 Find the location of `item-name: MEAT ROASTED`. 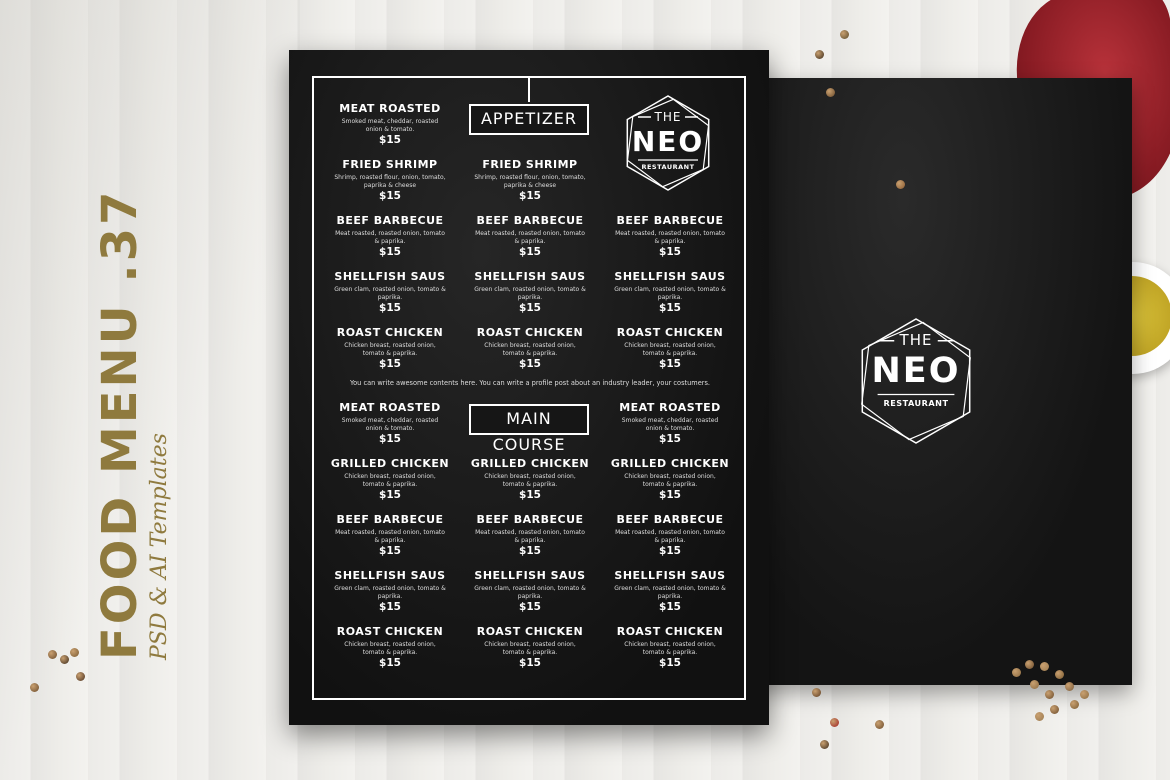

item-name: MEAT ROASTED is located at coordinates (670, 407).